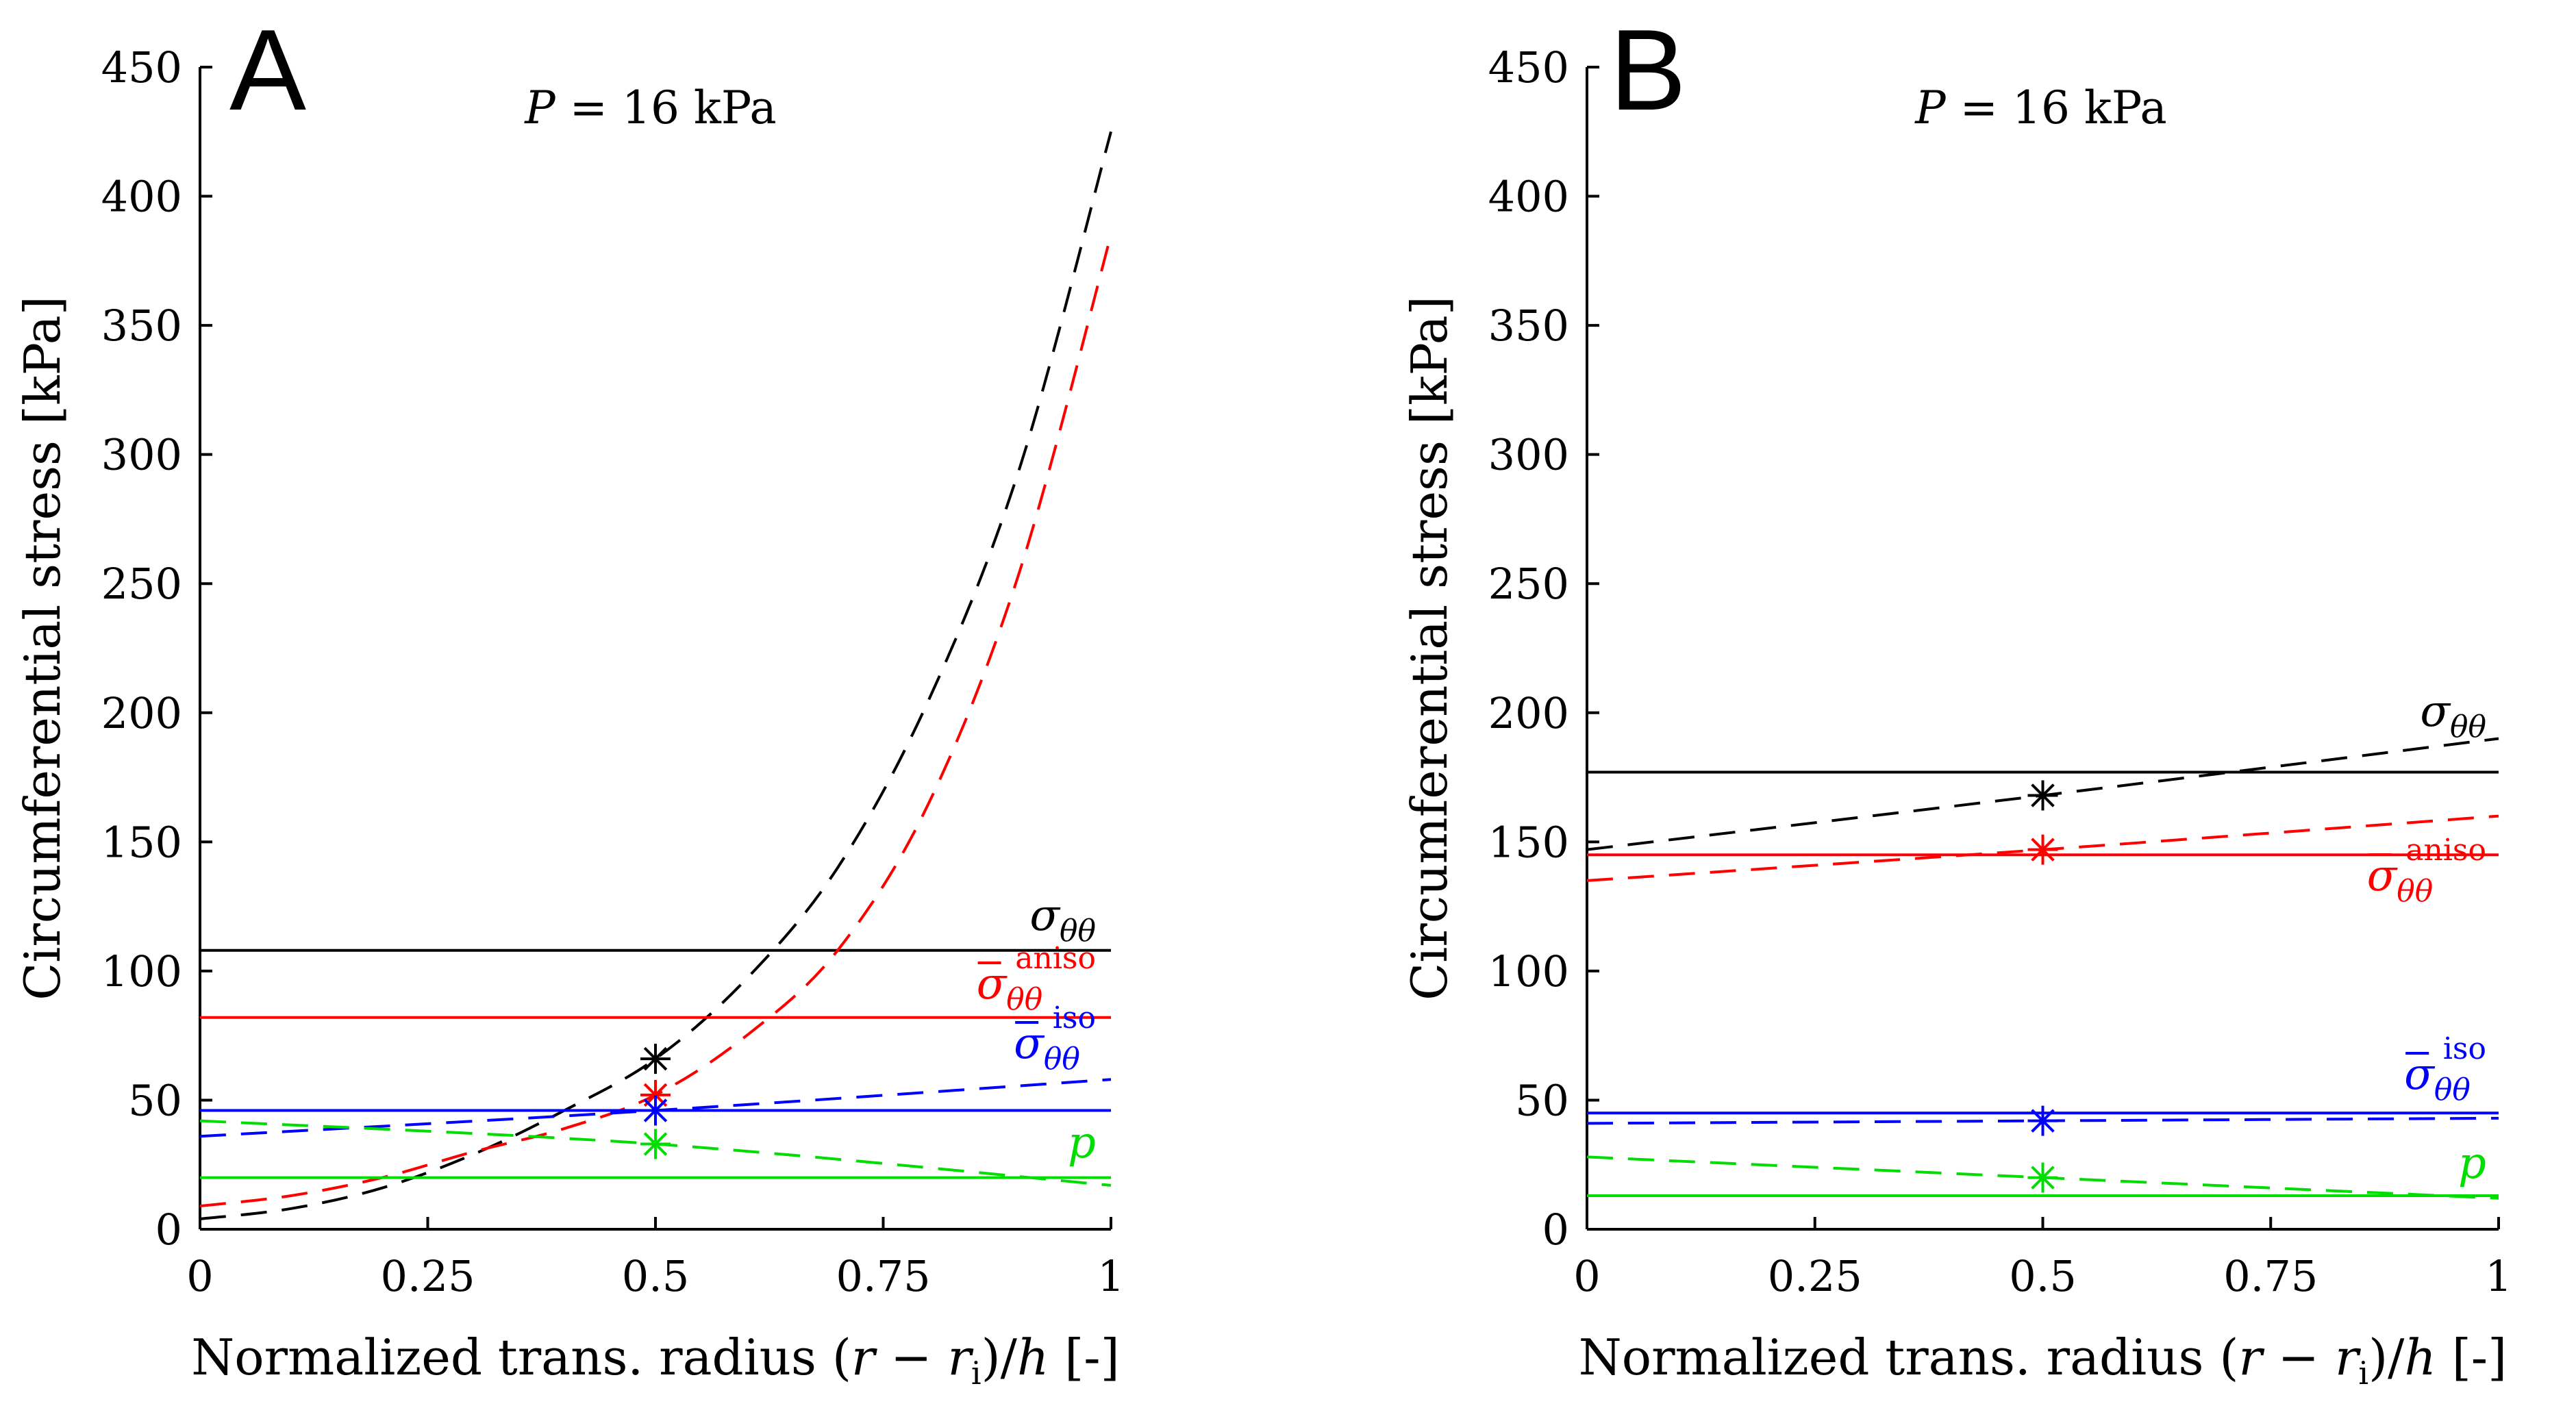 The image size is (2576, 1408). What do you see at coordinates (1648, 69) in the screenshot?
I see `panel-letter: B` at bounding box center [1648, 69].